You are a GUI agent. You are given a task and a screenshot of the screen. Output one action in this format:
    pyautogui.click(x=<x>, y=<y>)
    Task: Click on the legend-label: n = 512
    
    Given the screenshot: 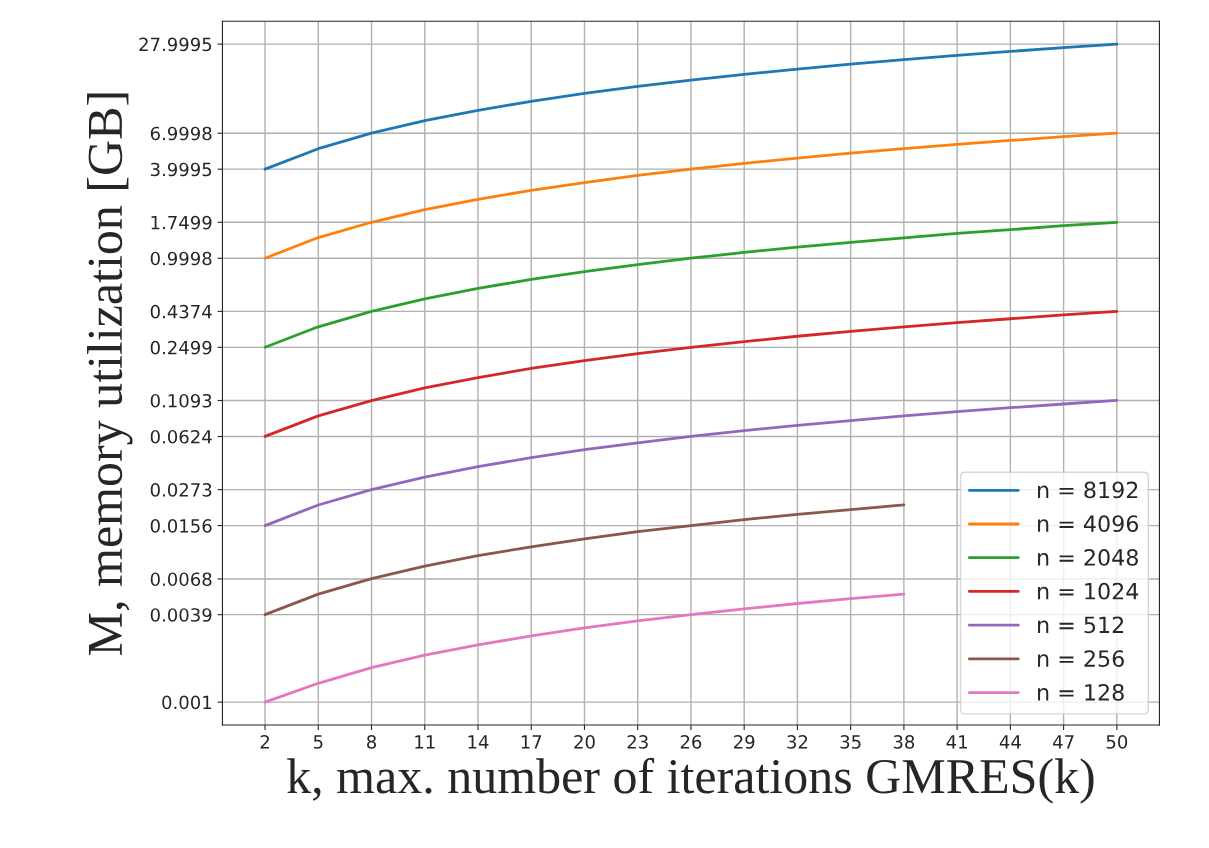 What is the action you would take?
    pyautogui.click(x=1081, y=625)
    